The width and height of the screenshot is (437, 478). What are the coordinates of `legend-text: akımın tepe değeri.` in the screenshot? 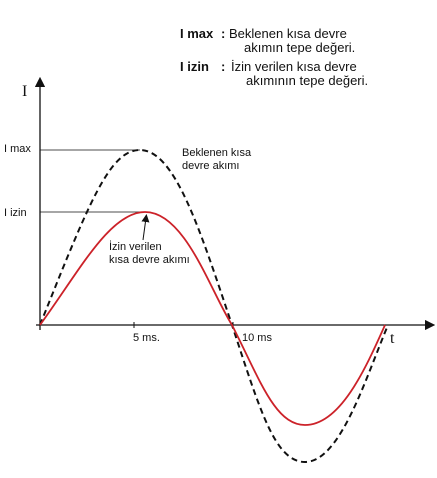 It's located at (299, 47).